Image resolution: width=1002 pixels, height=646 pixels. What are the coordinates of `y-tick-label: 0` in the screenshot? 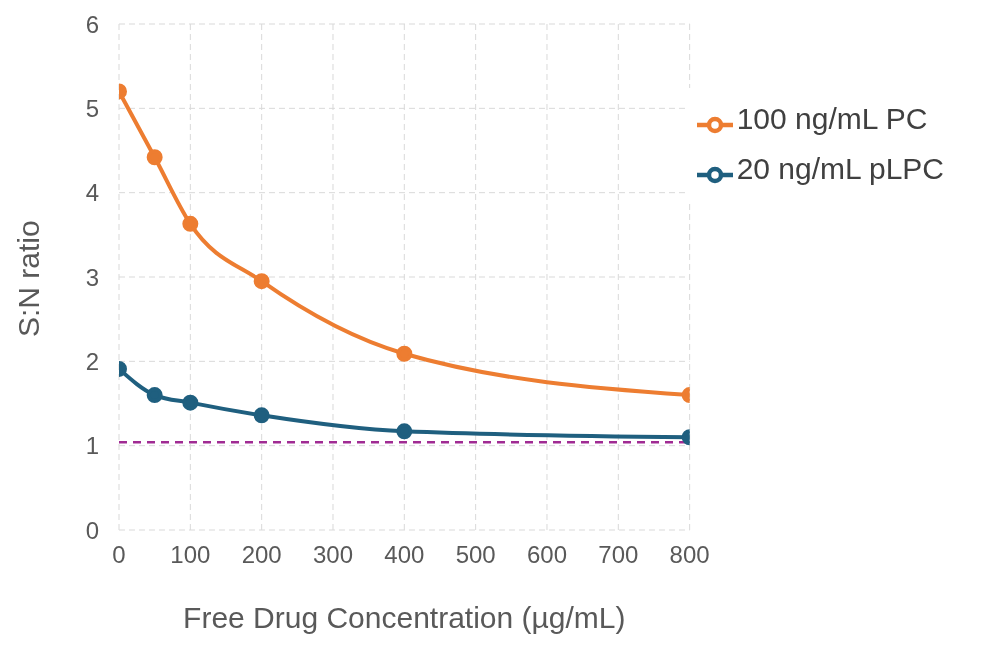 It's located at (92, 530).